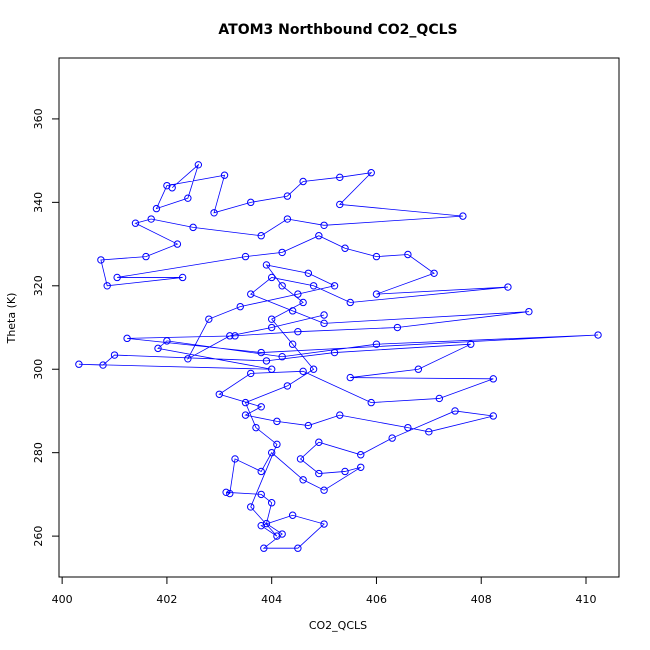  Describe the element at coordinates (62, 599) in the screenshot. I see `x-tick-label: 400` at that location.